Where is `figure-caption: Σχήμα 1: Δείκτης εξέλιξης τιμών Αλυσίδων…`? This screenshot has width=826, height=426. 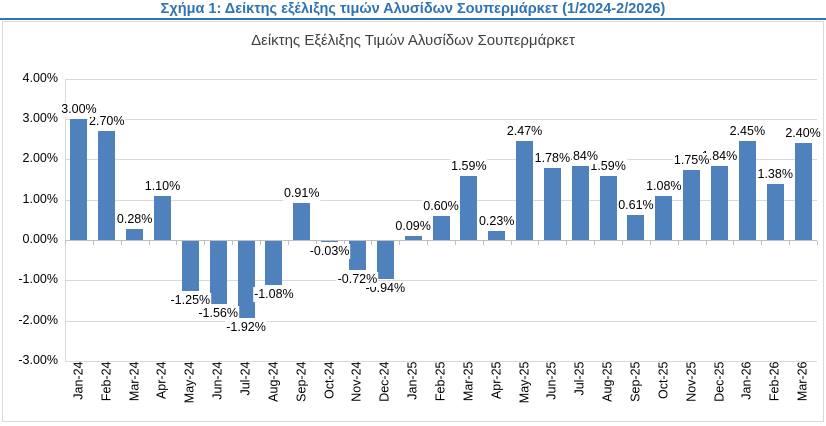
figure-caption: Σχήμα 1: Δείκτης εξέλιξης τιμών Αλυσίδων… is located at coordinates (413, 9).